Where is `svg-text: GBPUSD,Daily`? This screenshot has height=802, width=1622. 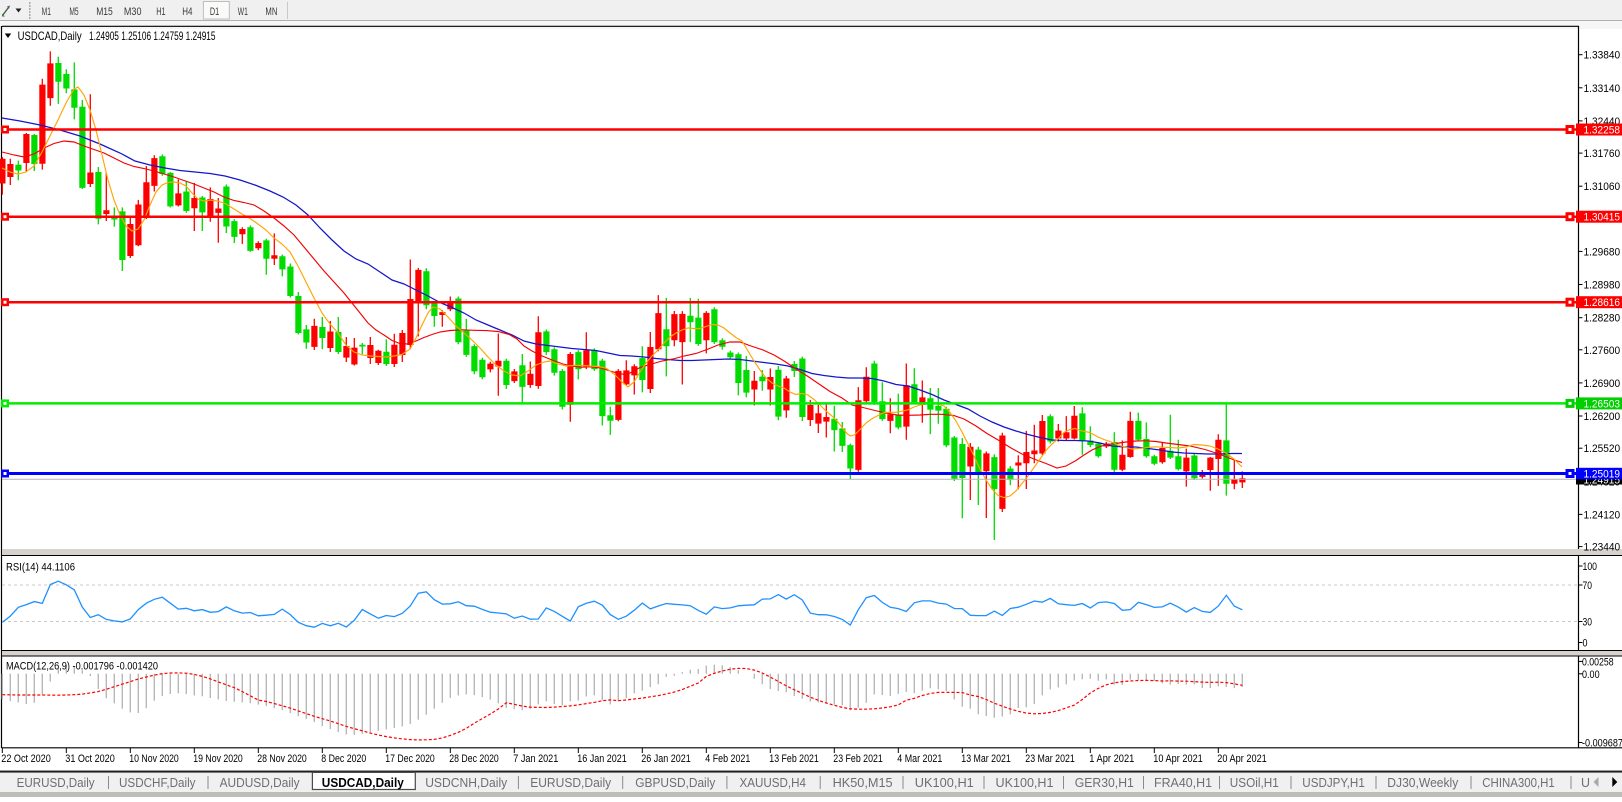 svg-text: GBPUSD,Daily is located at coordinates (675, 783).